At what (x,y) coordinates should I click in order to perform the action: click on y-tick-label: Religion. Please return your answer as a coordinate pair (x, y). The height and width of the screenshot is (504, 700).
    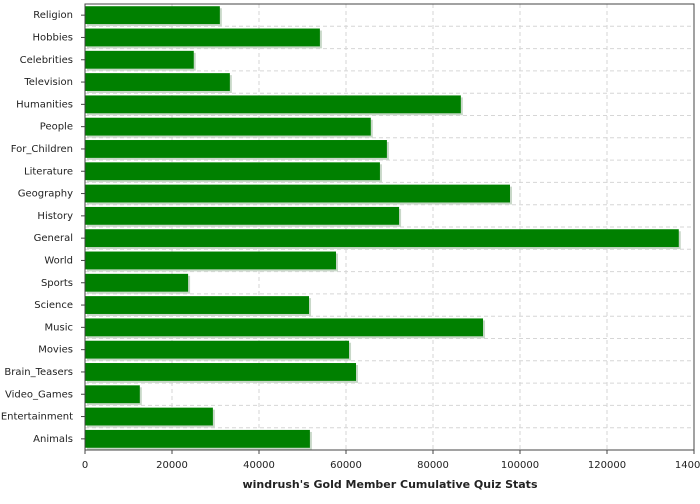
    Looking at the image, I should click on (53, 15).